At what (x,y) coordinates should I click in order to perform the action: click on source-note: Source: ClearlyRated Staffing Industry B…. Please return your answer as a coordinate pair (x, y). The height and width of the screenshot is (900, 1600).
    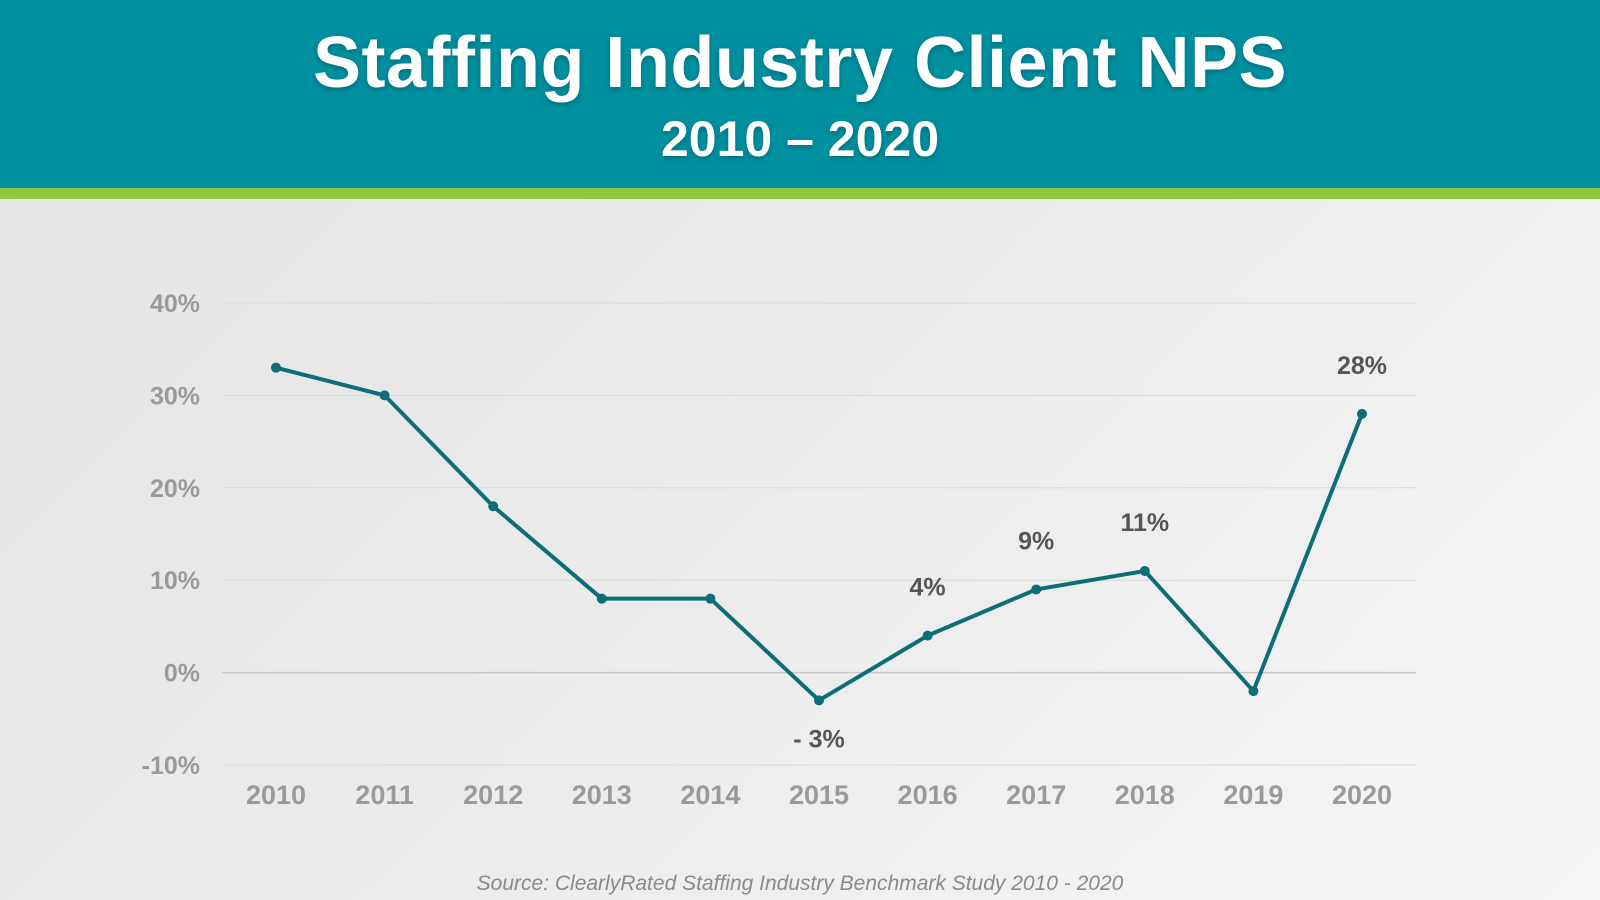
    Looking at the image, I should click on (800, 883).